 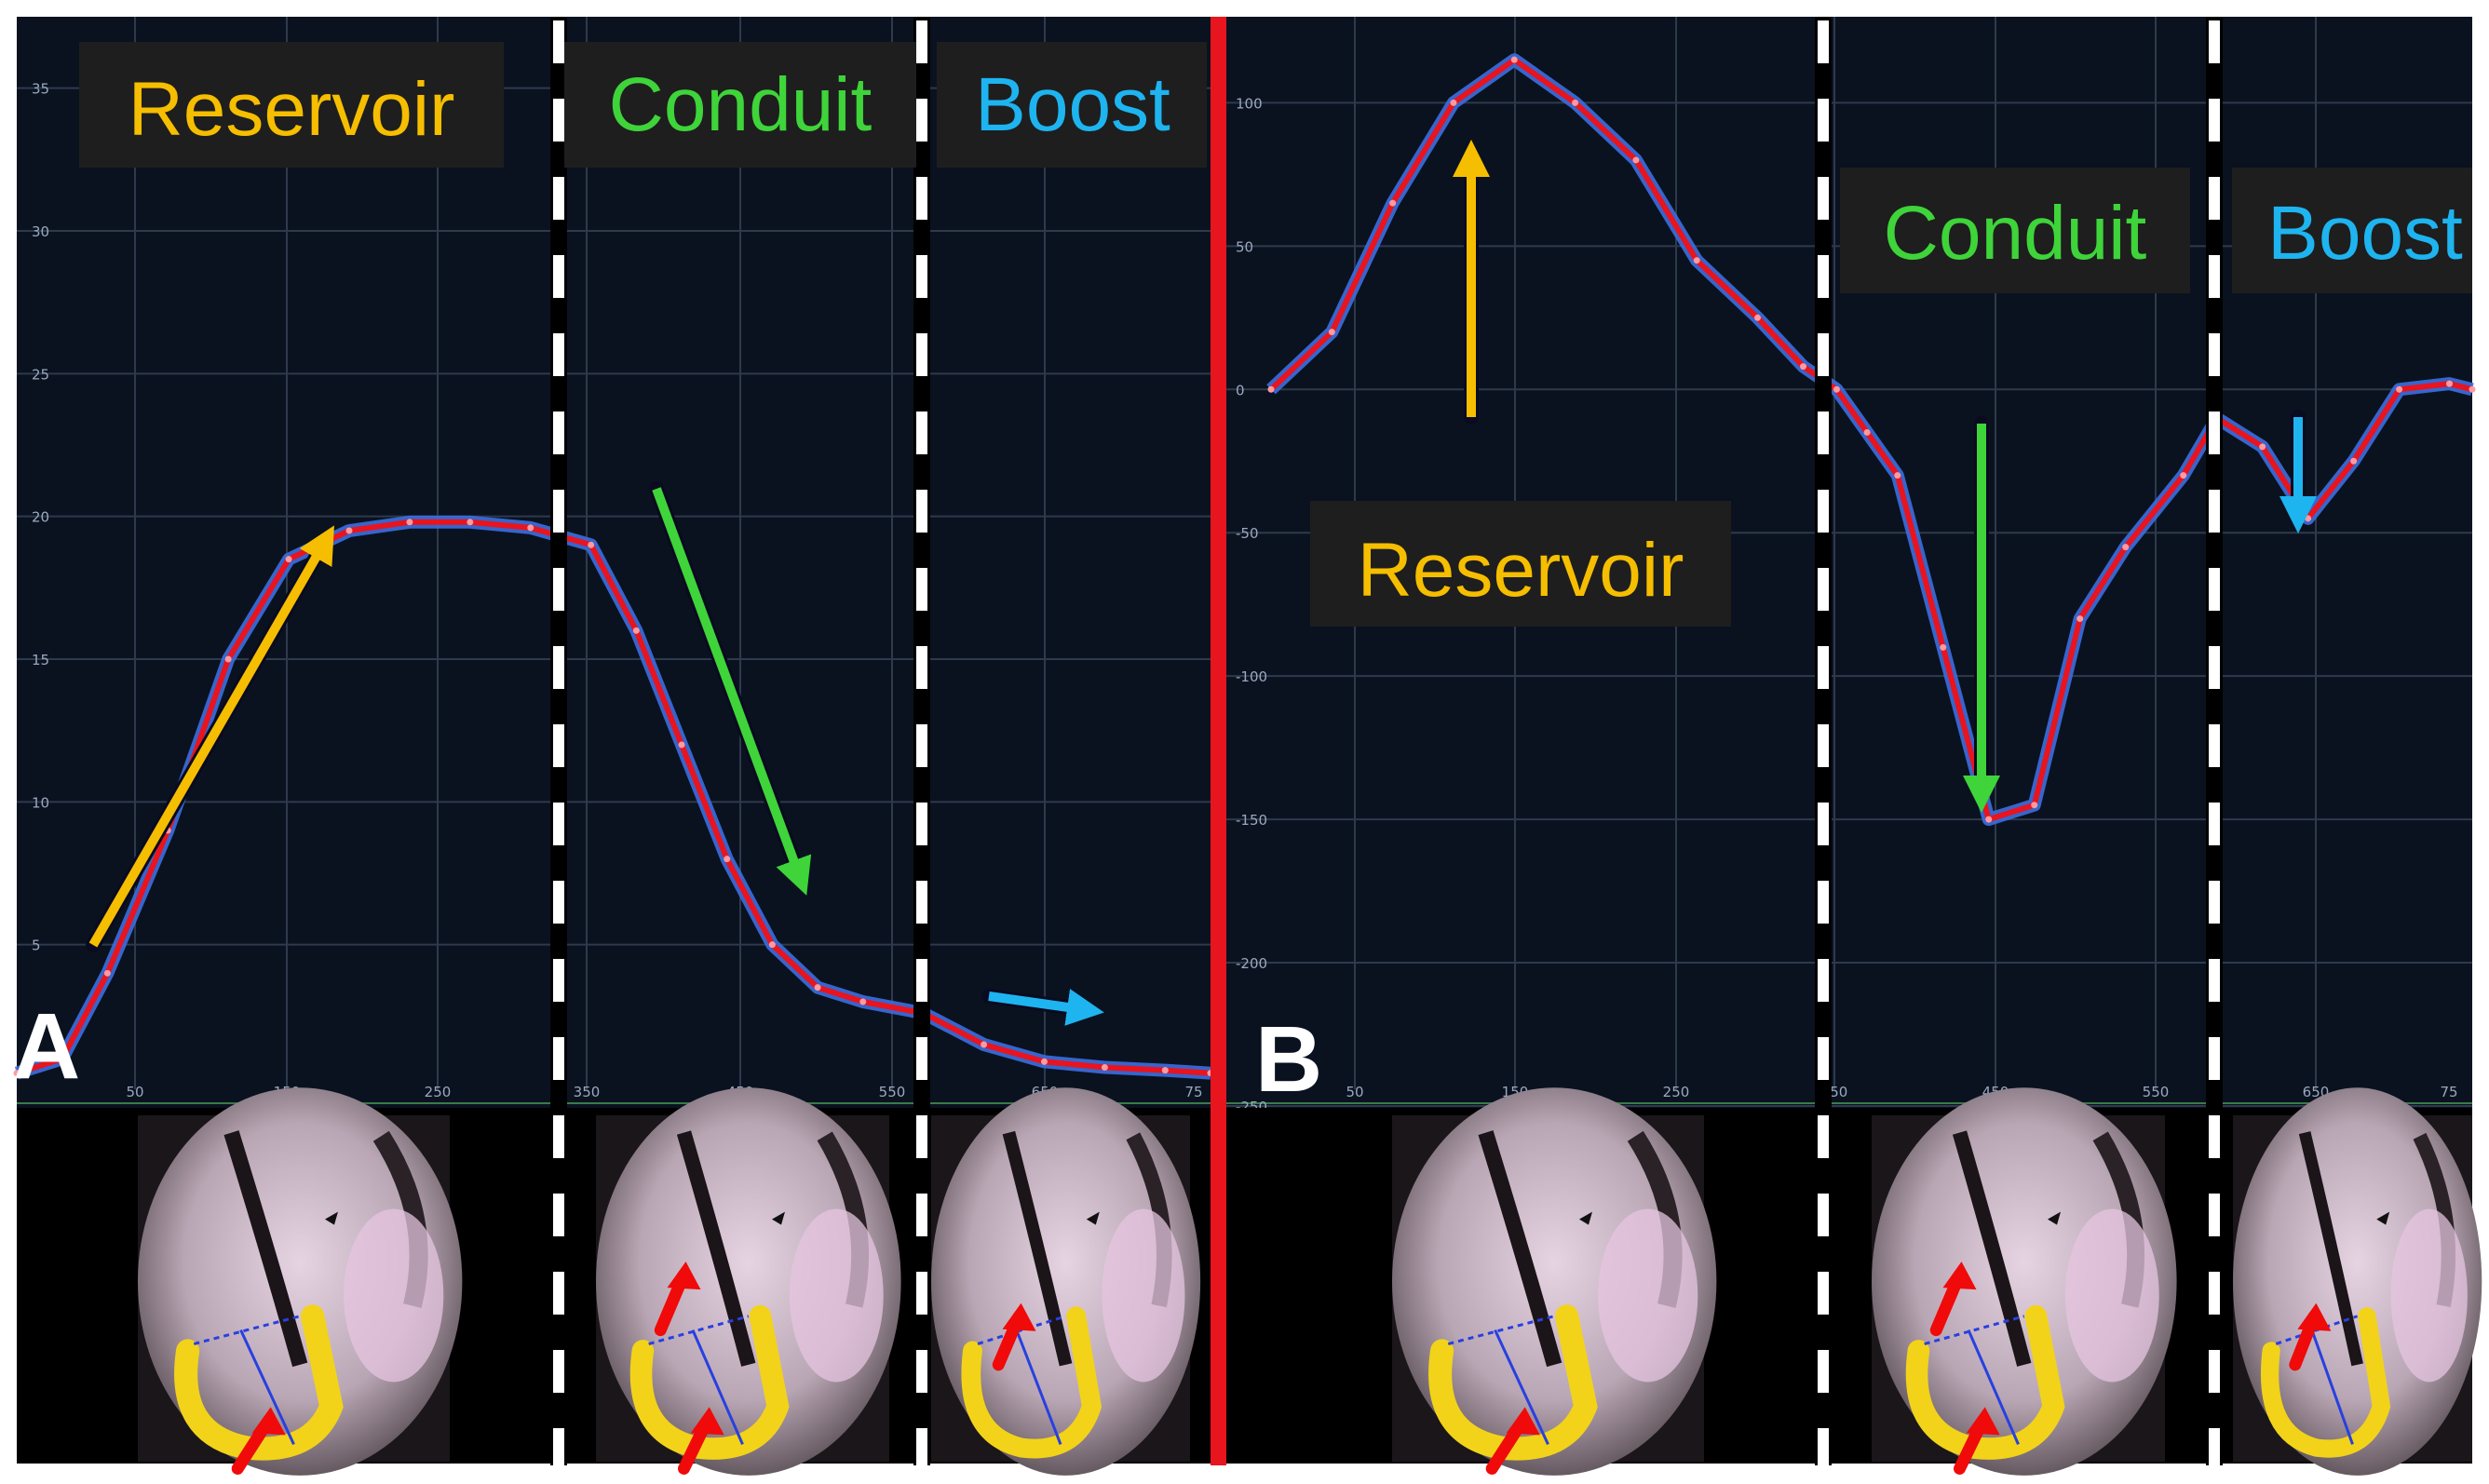 What do you see at coordinates (587, 1092) in the screenshot?
I see `x-tick-label: 350` at bounding box center [587, 1092].